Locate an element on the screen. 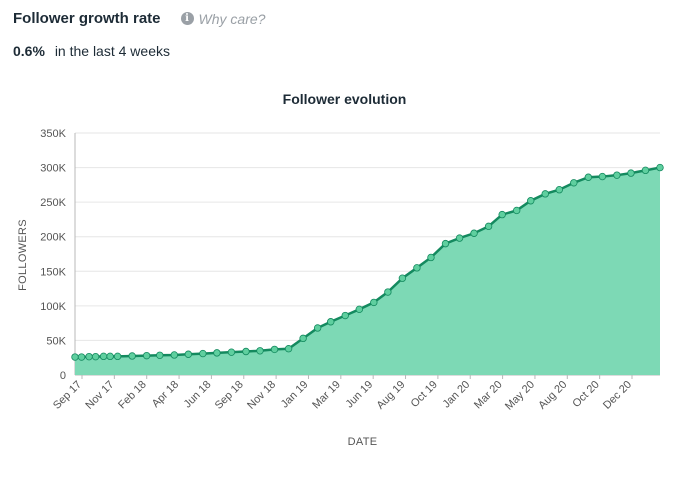 Image resolution: width=689 pixels, height=477 pixels. growth-rate-value: 0.6% is located at coordinates (29, 51).